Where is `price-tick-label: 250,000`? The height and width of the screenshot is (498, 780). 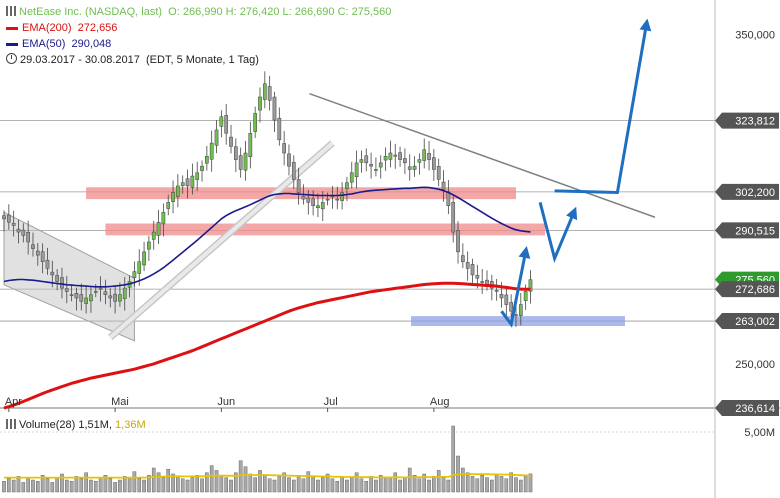
price-tick-label: 250,000 is located at coordinates (755, 365).